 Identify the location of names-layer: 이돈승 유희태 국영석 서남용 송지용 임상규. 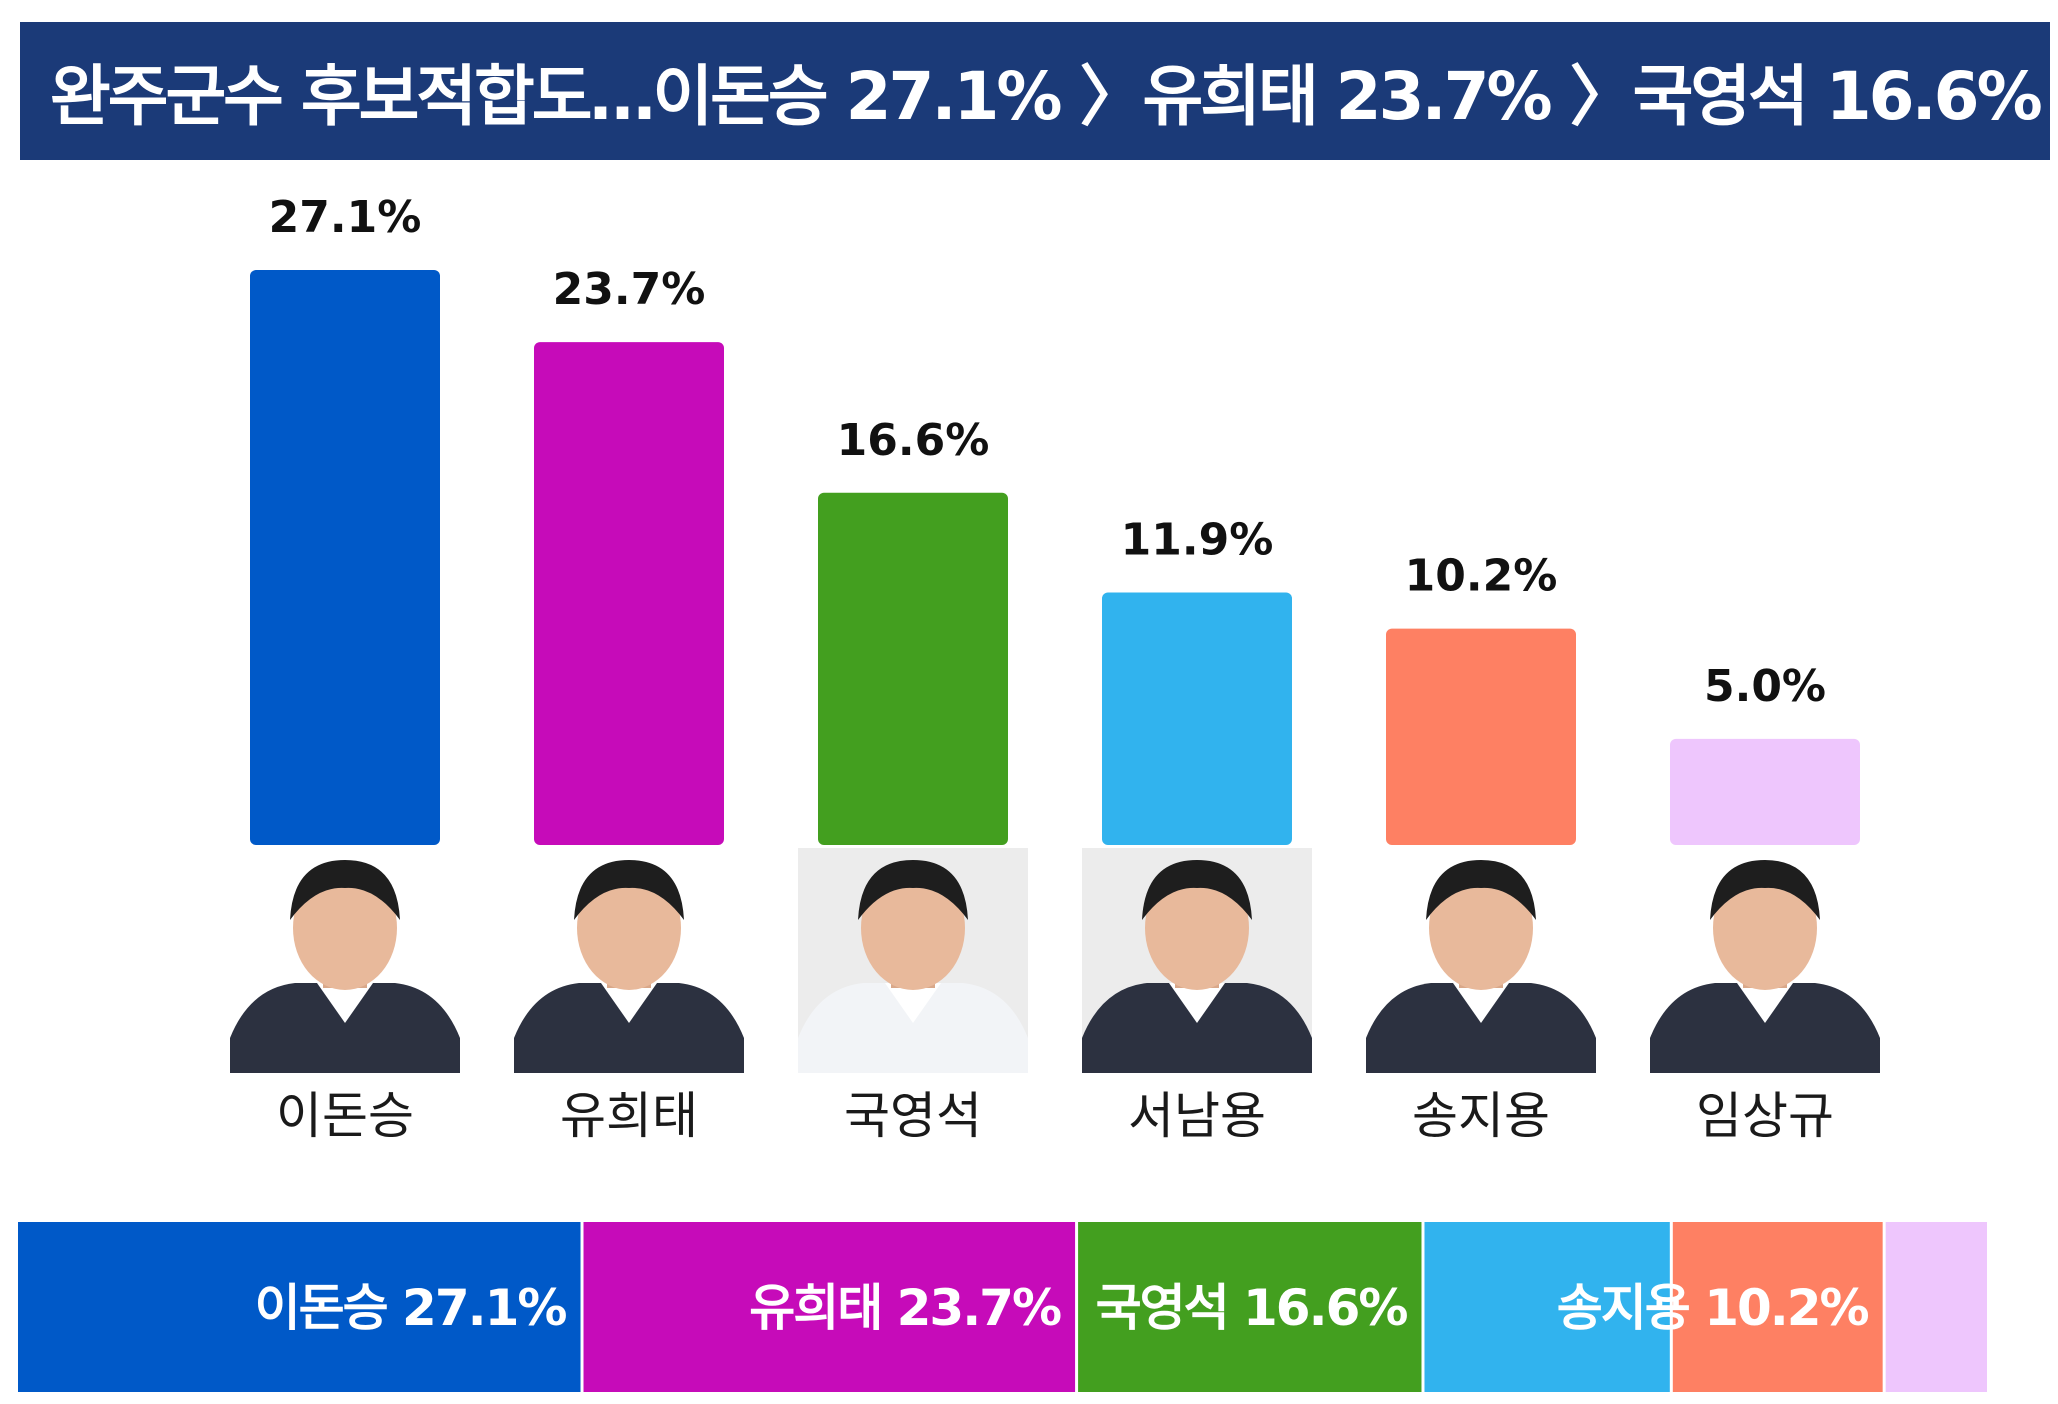
(1055, 1116).